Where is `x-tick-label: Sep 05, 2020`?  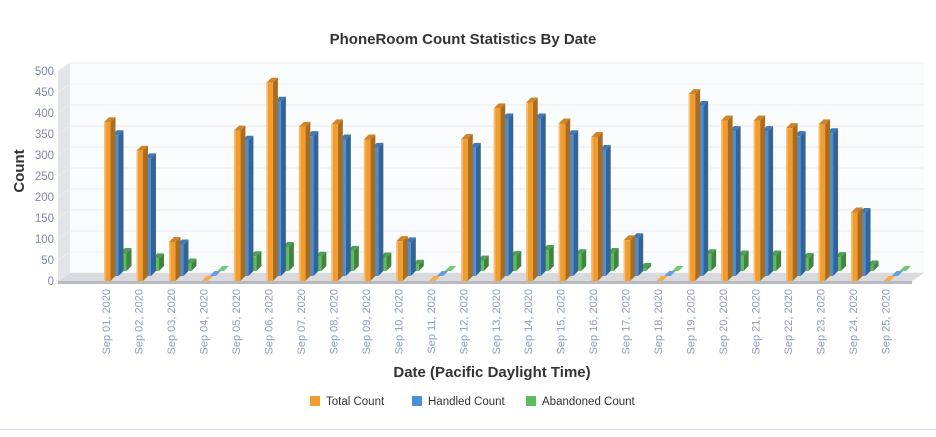
x-tick-label: Sep 05, 2020 is located at coordinates (237, 321).